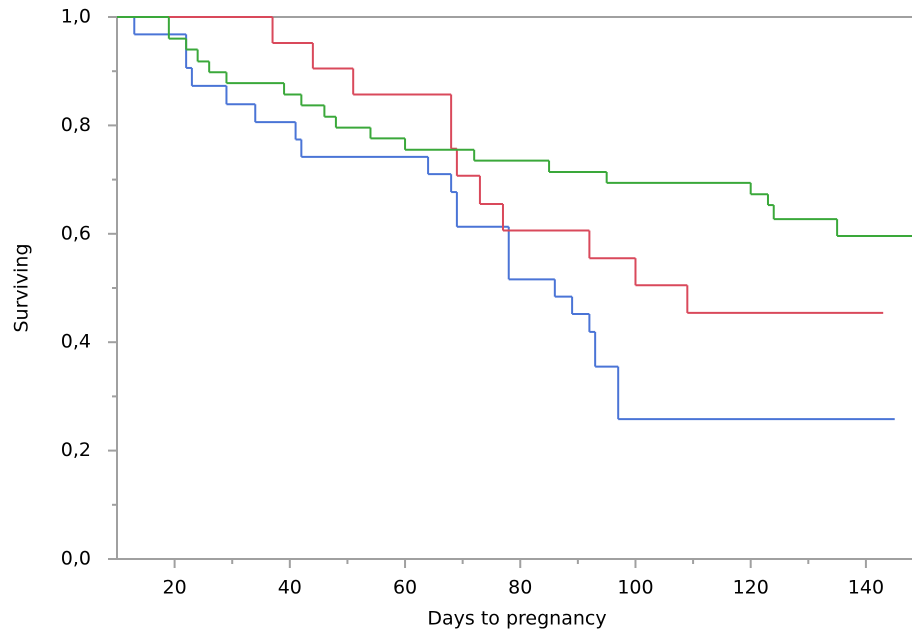  I want to click on x-tick-label: 100, so click(635, 588).